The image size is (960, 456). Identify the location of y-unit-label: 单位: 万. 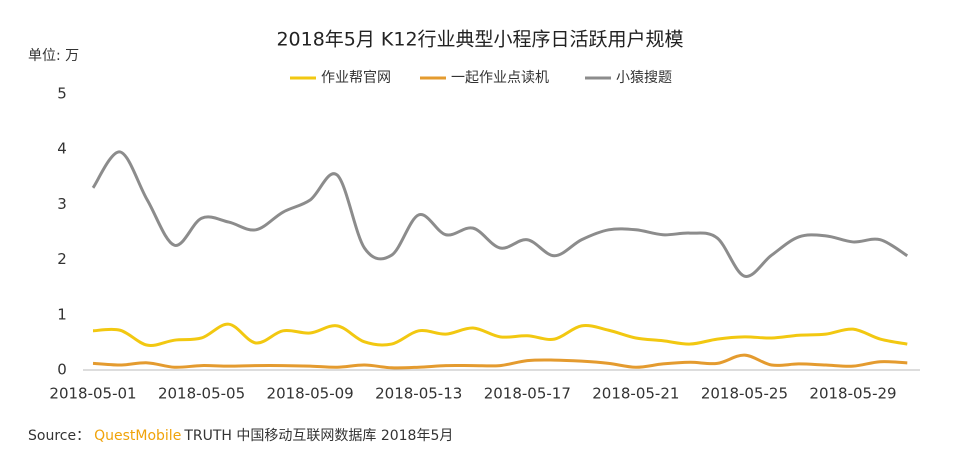
(53, 56).